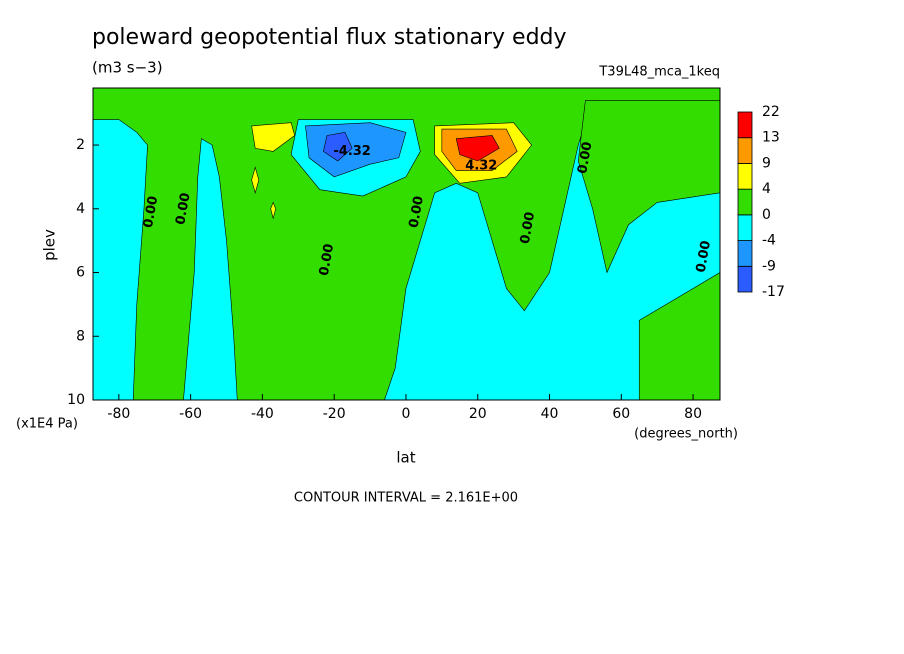  I want to click on x-tick-label: -40, so click(262, 414).